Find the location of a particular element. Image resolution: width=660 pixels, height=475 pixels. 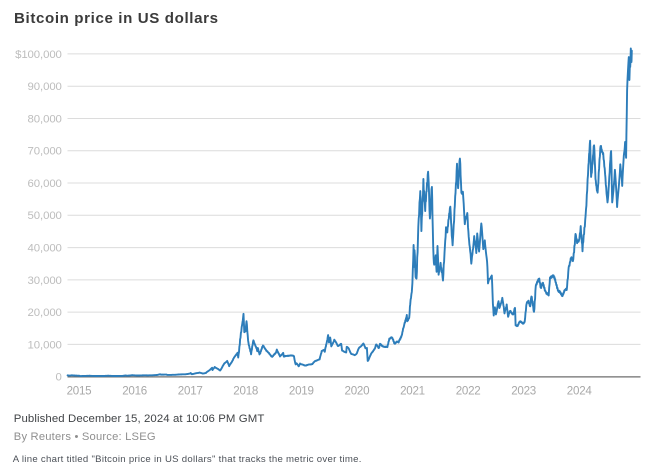

svg-text: 2015 is located at coordinates (79, 390).